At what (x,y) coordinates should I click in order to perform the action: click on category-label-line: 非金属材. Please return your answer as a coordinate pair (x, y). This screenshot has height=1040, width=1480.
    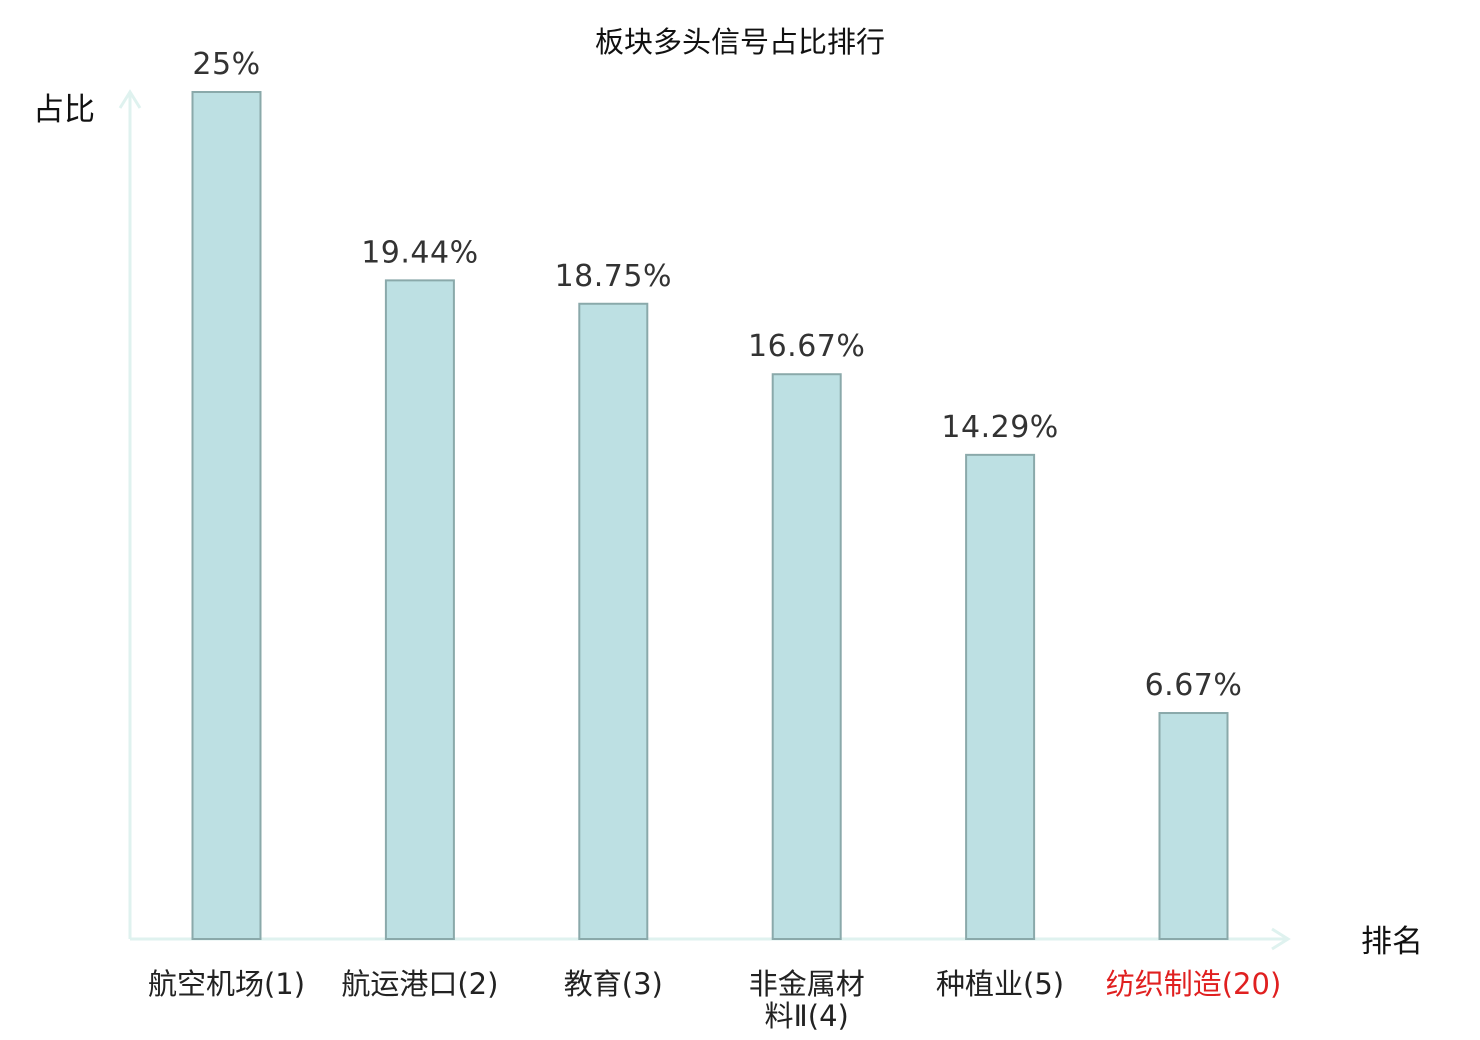
    Looking at the image, I should click on (807, 984).